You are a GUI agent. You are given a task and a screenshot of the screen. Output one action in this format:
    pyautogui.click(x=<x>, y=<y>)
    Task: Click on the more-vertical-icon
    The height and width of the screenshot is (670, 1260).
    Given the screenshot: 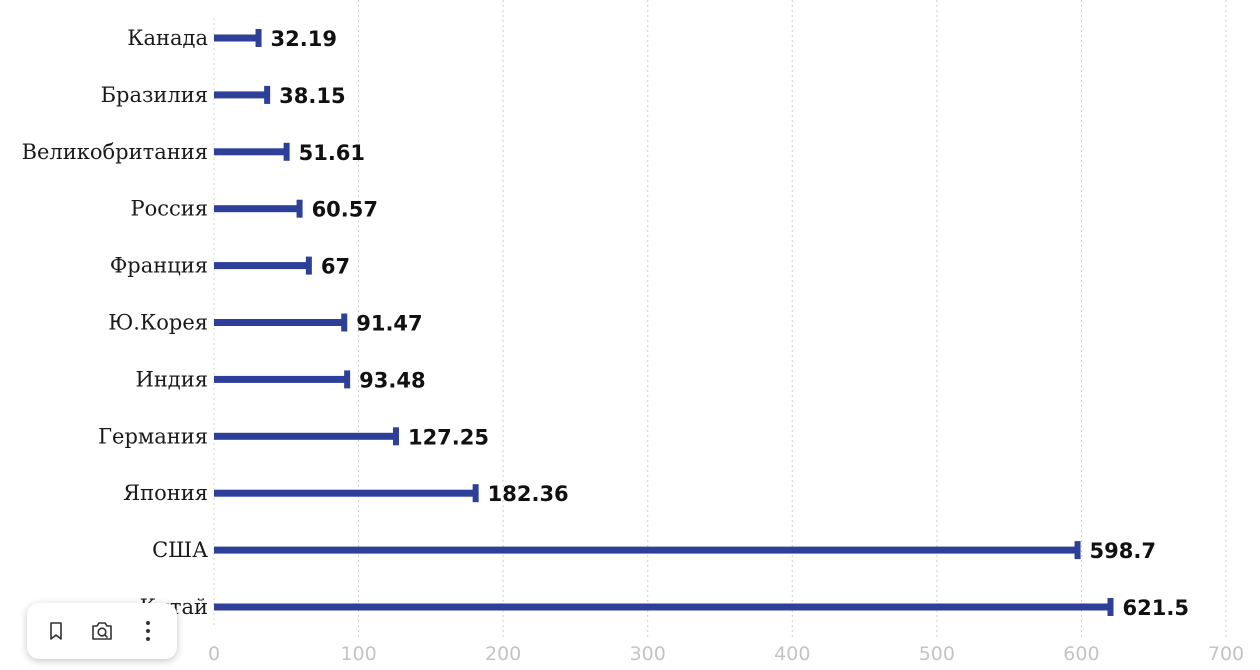 What is the action you would take?
    pyautogui.click(x=148, y=631)
    